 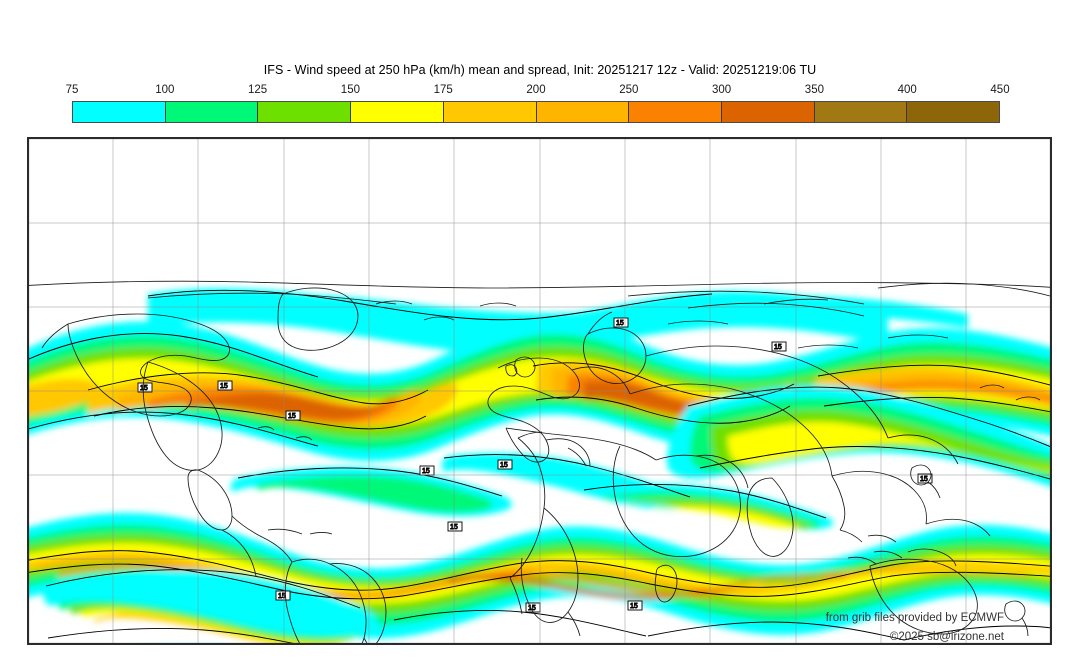 I want to click on colorbar-tick-175: 175, so click(x=443, y=90).